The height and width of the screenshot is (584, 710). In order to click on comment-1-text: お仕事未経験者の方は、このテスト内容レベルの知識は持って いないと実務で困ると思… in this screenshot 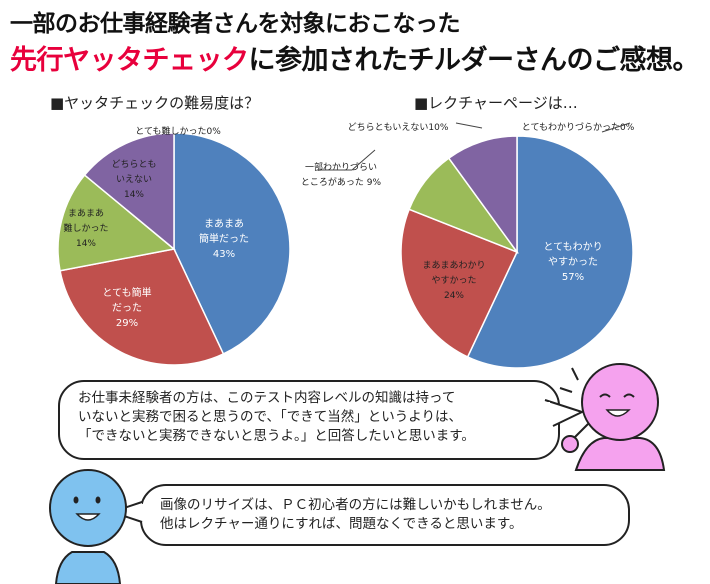, I will do `click(276, 417)`.